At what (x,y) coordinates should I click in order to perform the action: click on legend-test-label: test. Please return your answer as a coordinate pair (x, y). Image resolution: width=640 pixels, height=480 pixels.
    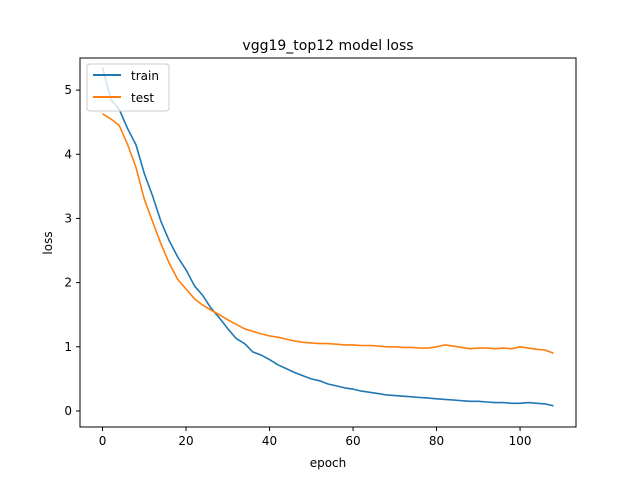
    Looking at the image, I should click on (142, 98).